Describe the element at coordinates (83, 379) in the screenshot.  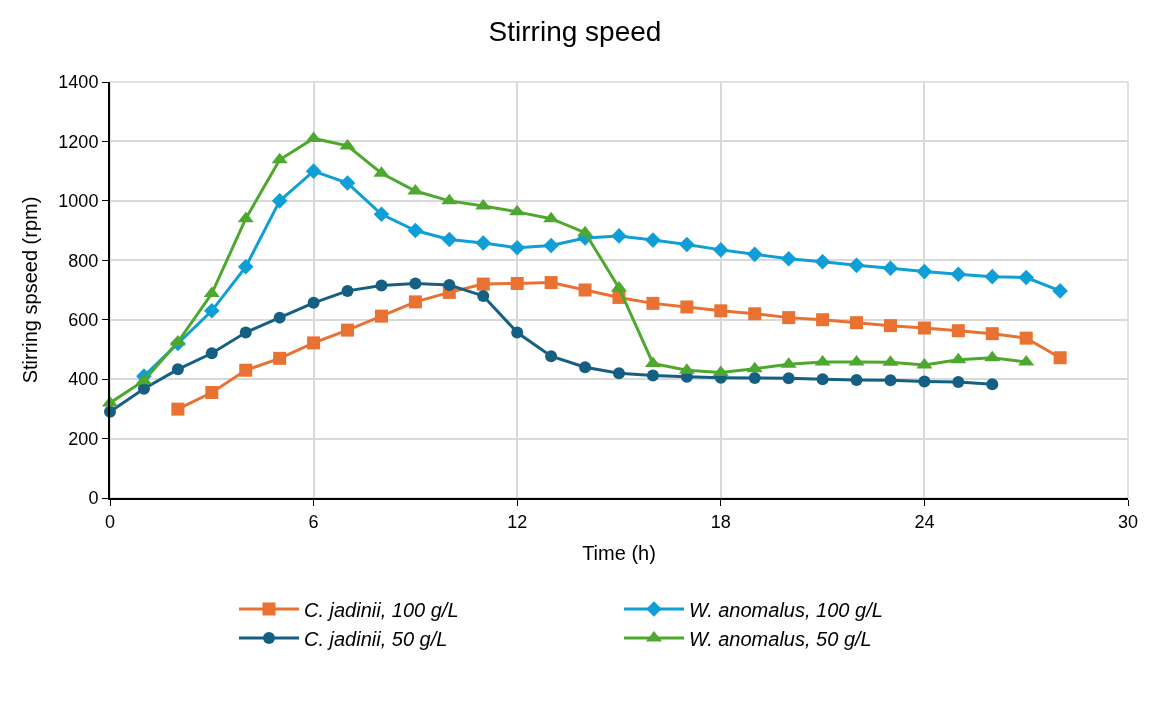
I see `y-tick-label: 400` at that location.